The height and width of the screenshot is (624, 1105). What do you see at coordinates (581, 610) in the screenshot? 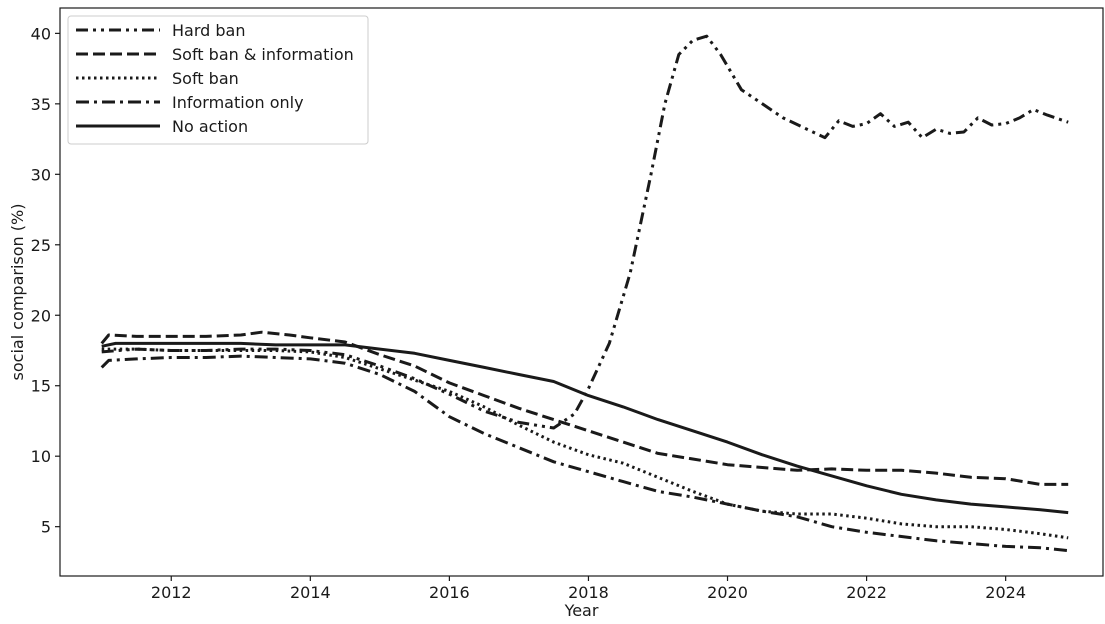
I see `x-axis-title: Year` at bounding box center [581, 610].